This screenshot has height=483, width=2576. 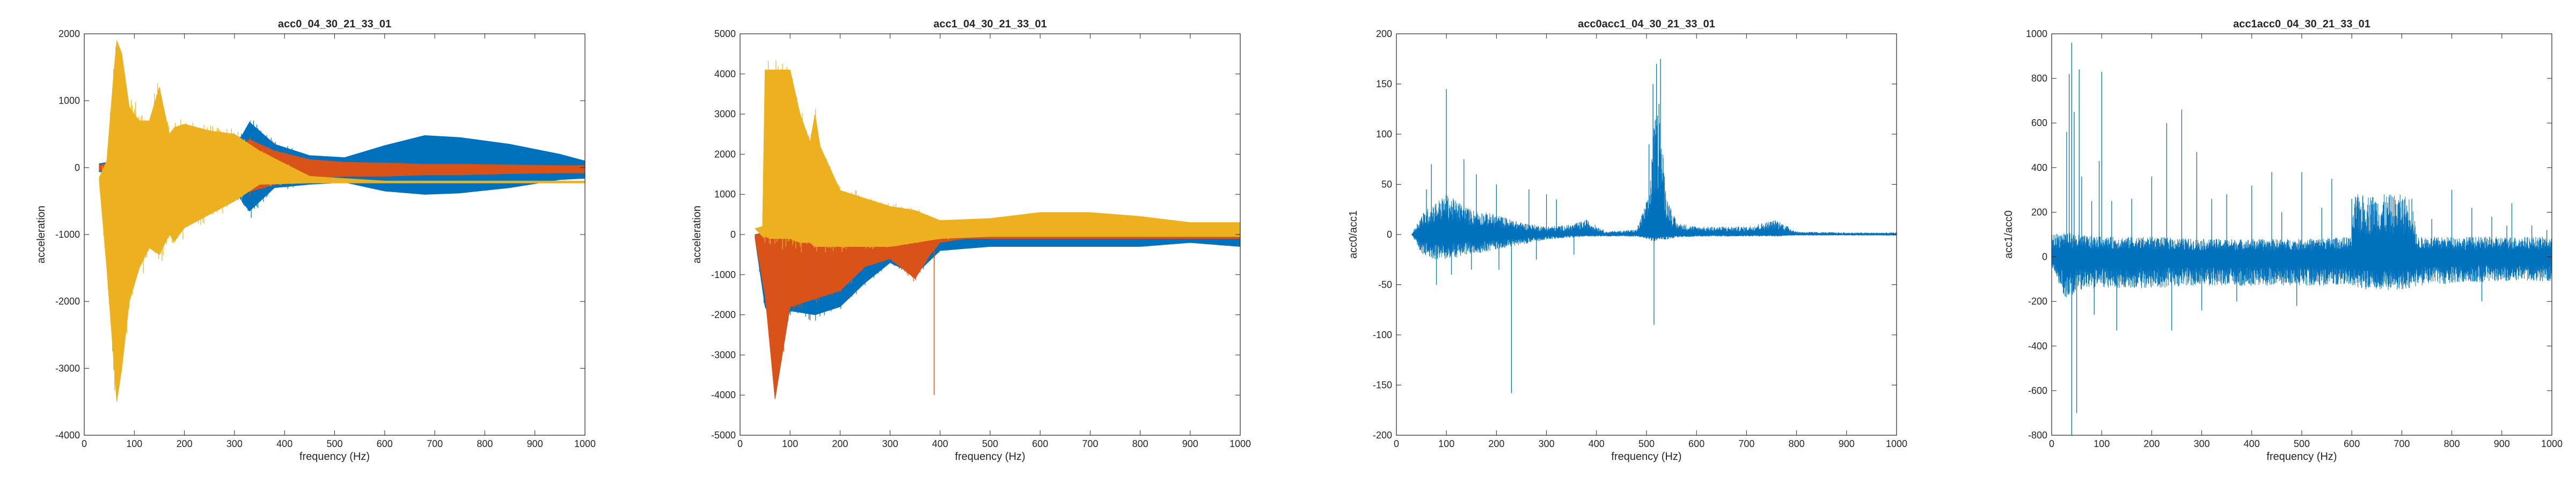 I want to click on y-tick-label: -5000, so click(x=723, y=435).